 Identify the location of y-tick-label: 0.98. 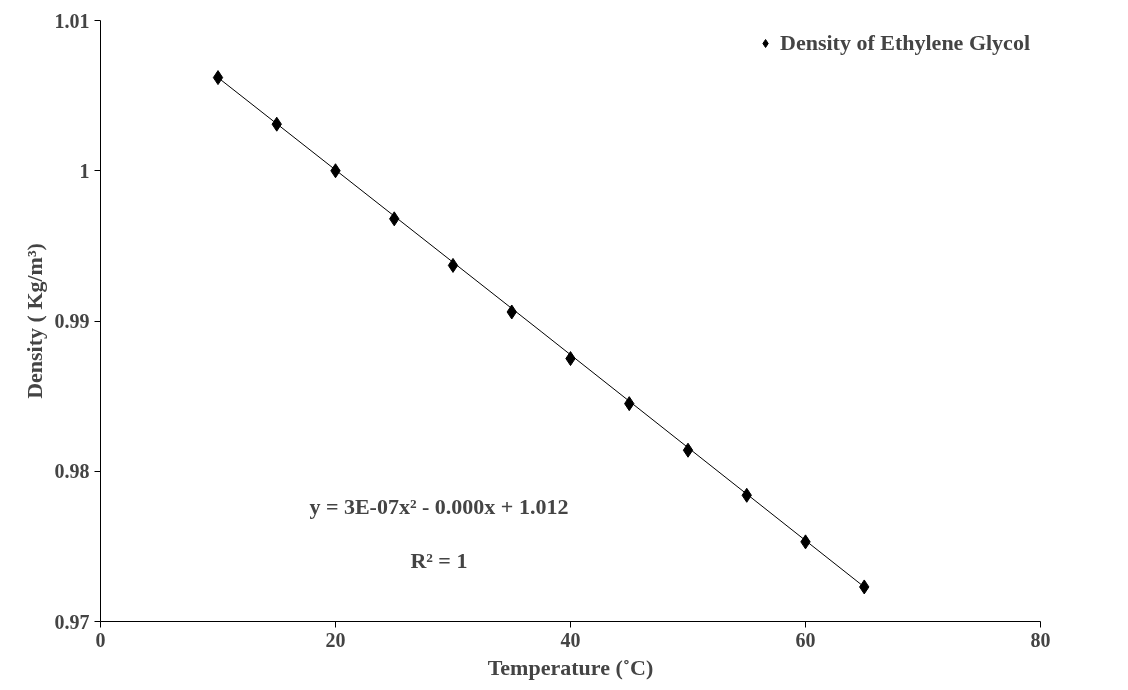
(72, 471).